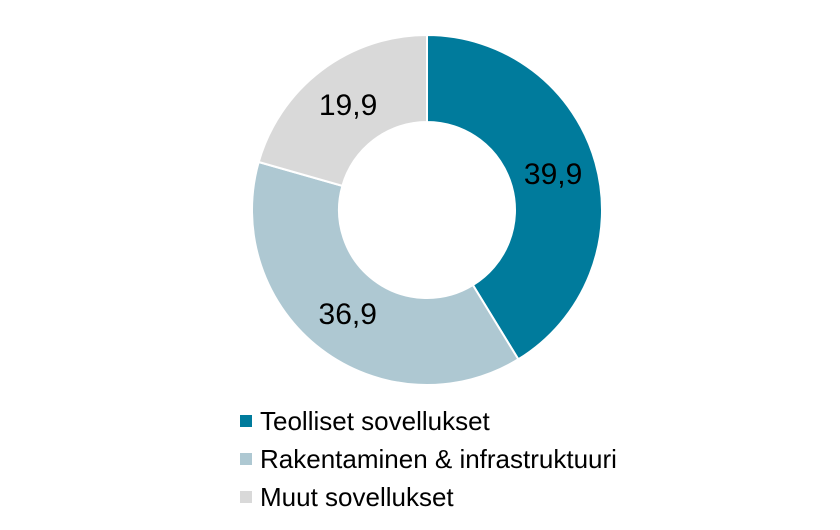 The width and height of the screenshot is (840, 530). I want to click on legend-label-teolliset: Teolliset sovellukset, so click(375, 420).